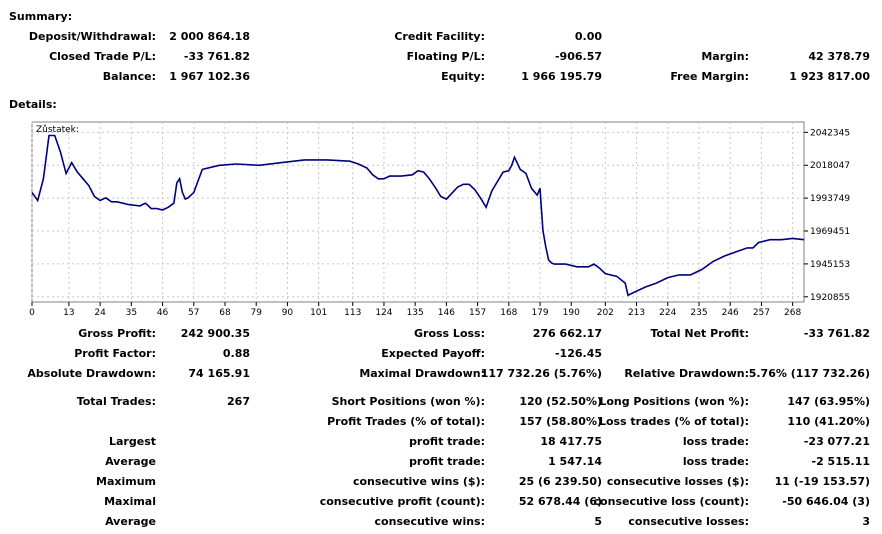  I want to click on average-profit-trade-value: 1 547.14, so click(575, 461).